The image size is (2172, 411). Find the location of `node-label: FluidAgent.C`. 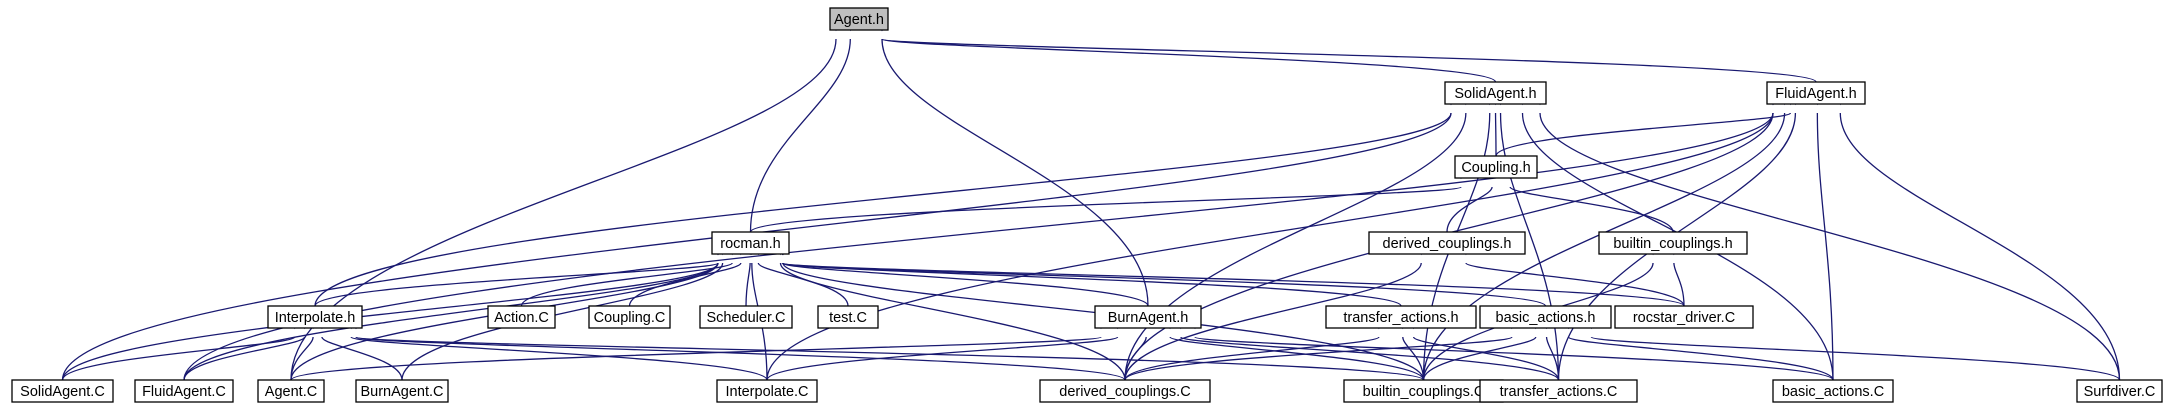

node-label: FluidAgent.C is located at coordinates (184, 392).